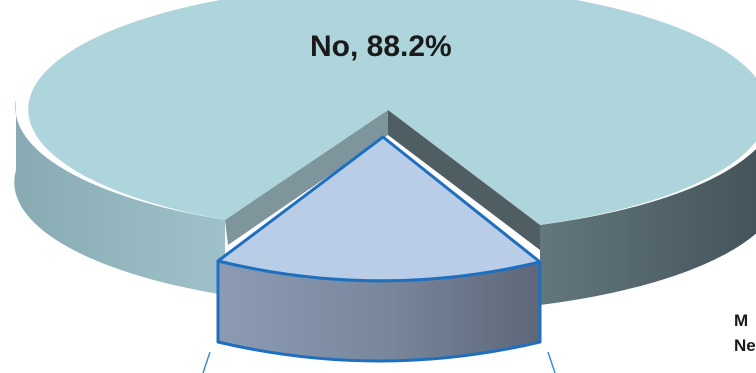 The width and height of the screenshot is (756, 373). Describe the element at coordinates (464, 180) in the screenshot. I see `pie-cut-right` at that location.